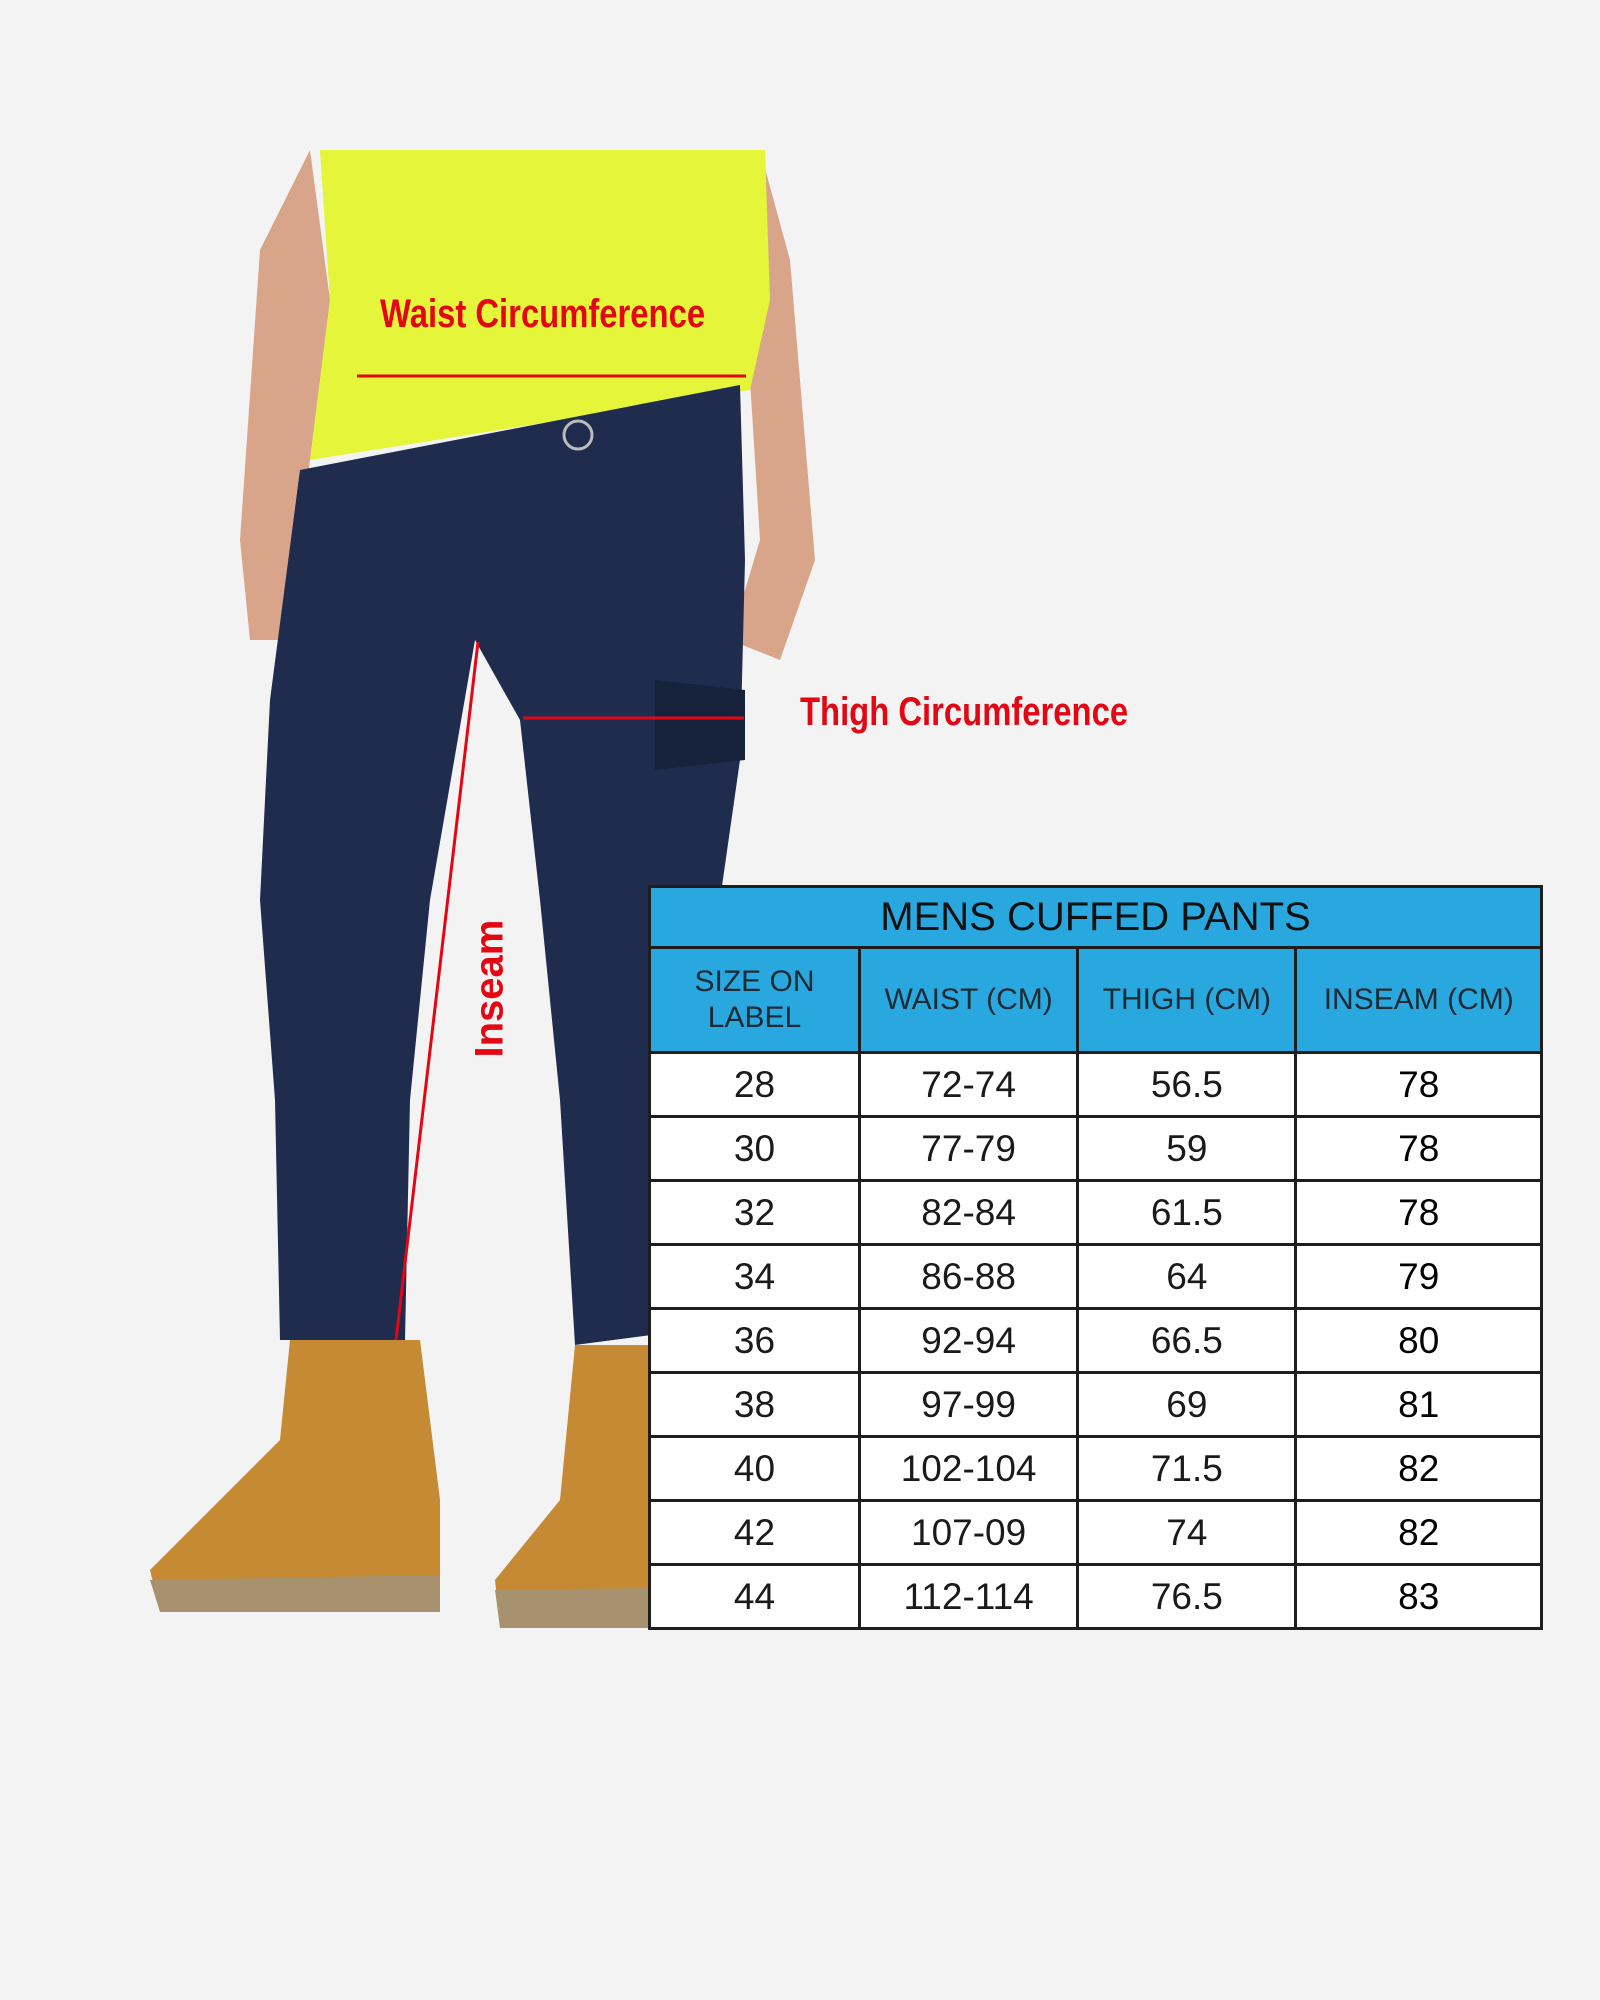 Image resolution: width=1600 pixels, height=2000 pixels. I want to click on inseam-label: Inseam, so click(489, 988).